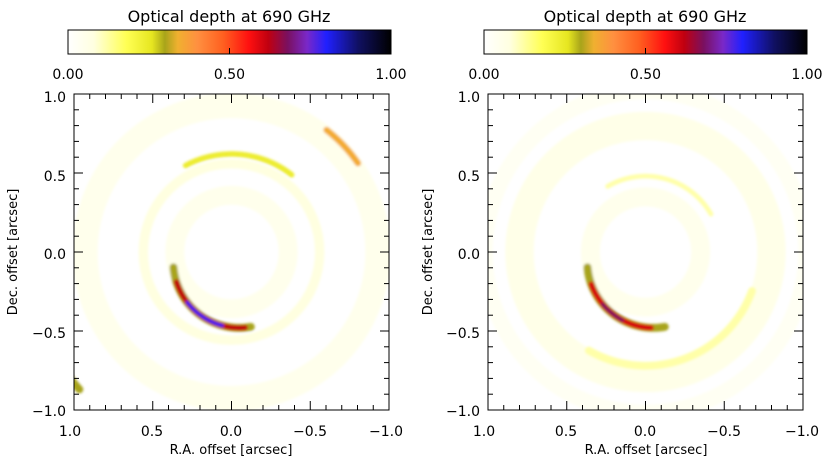 The width and height of the screenshot is (830, 463). Describe the element at coordinates (55, 98) in the screenshot. I see `left-y-tick-label-1: 1.0` at that location.